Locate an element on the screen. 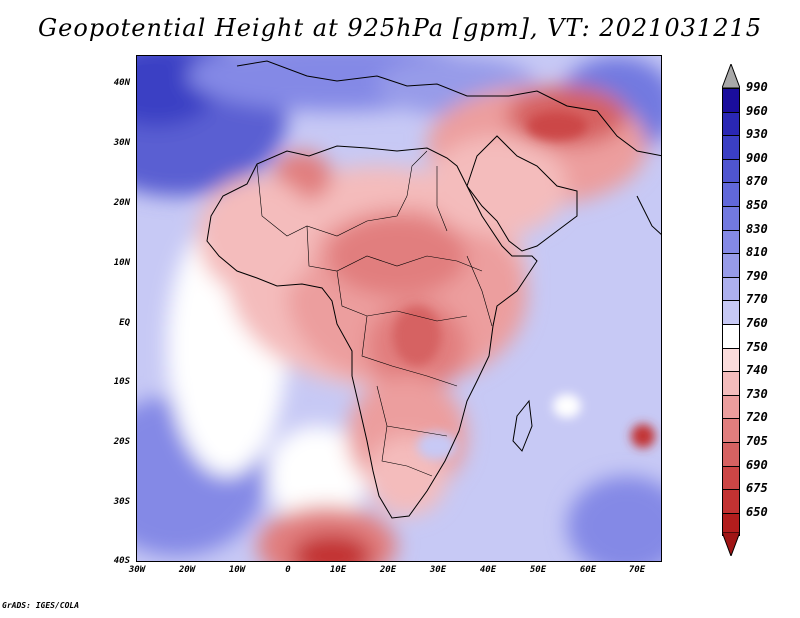 The height and width of the screenshot is (618, 800). x-tick-label: 70E is located at coordinates (637, 570).